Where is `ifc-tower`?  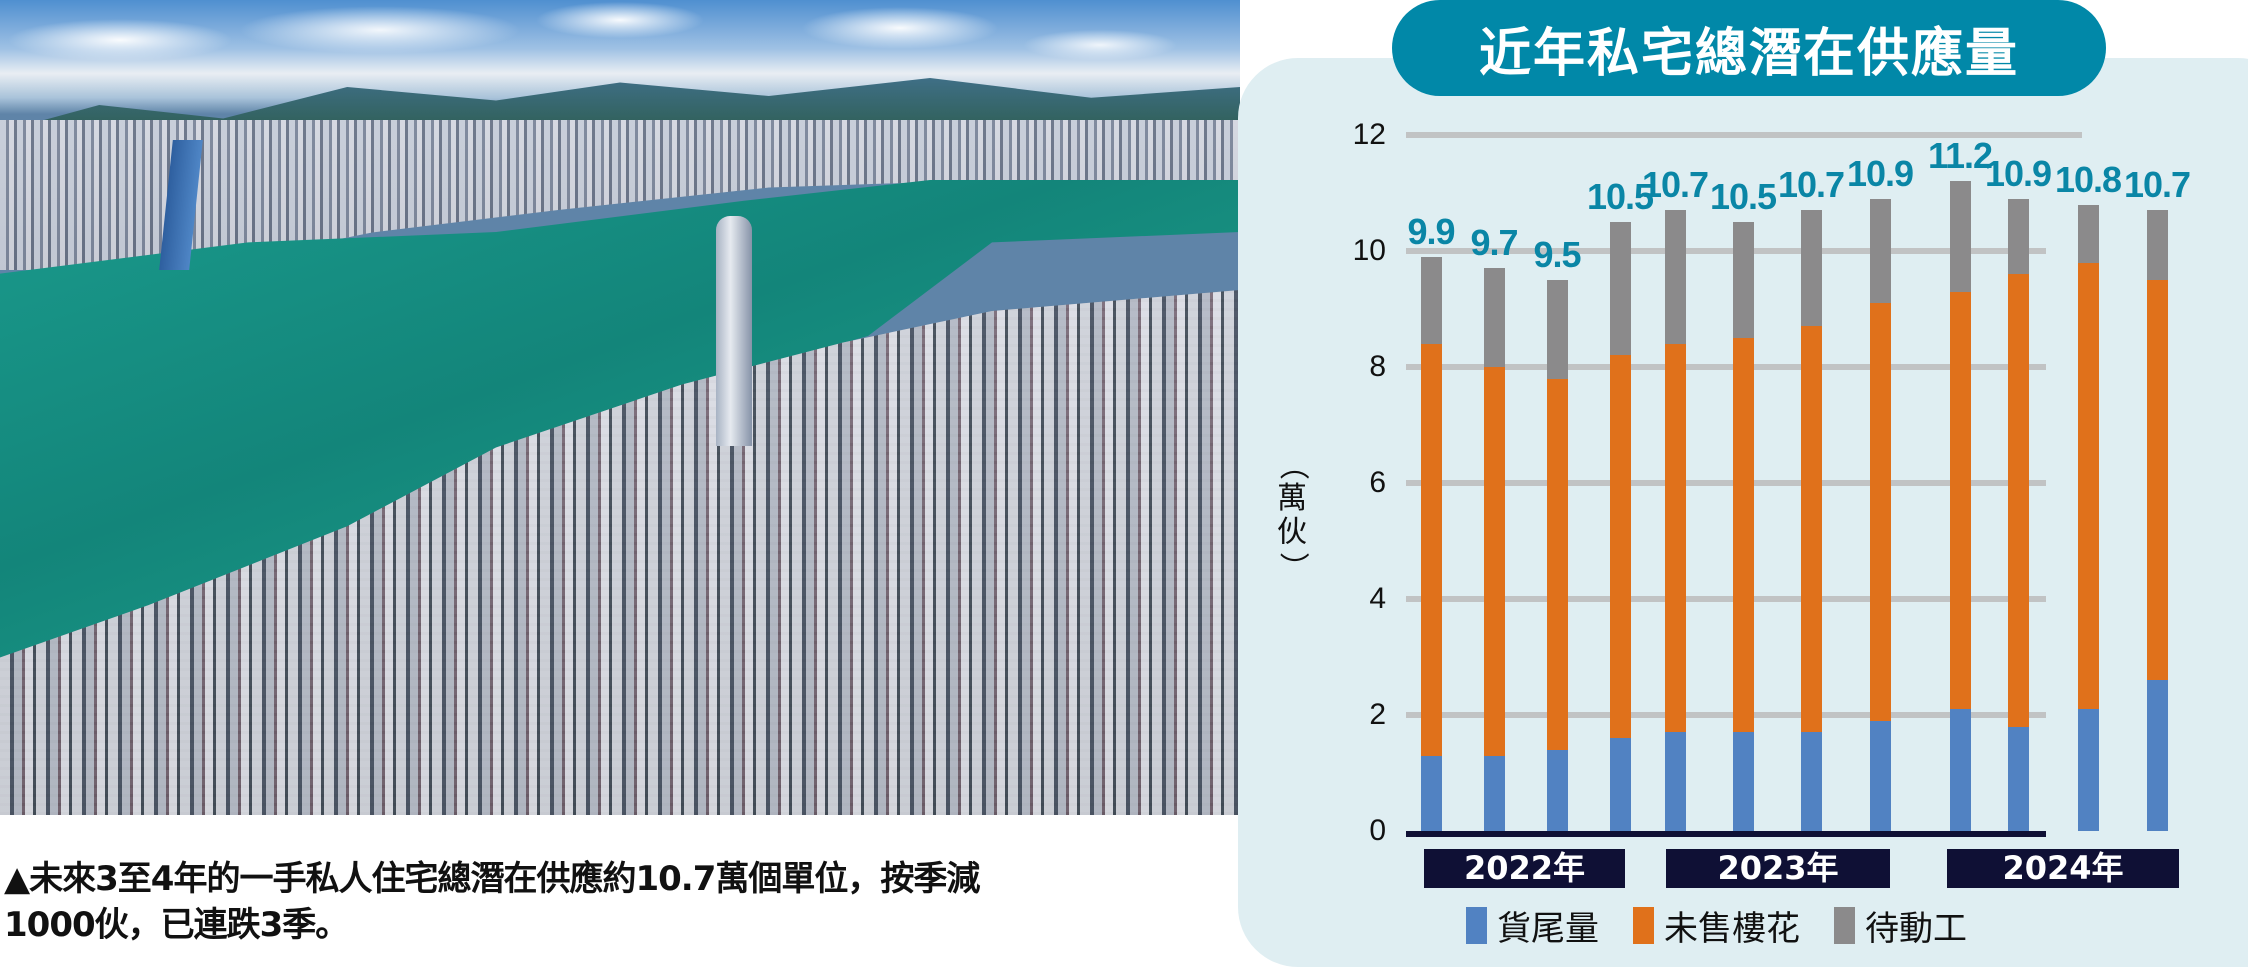 ifc-tower is located at coordinates (734, 331).